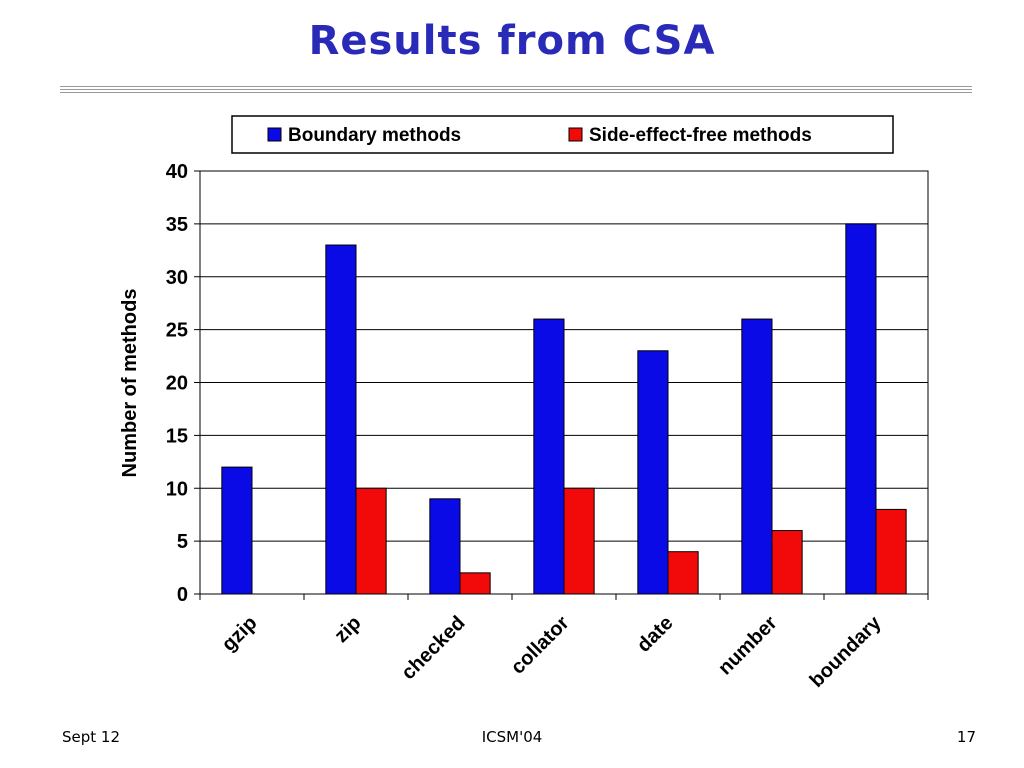 The height and width of the screenshot is (768, 1024). I want to click on legend-label-boundary: Boundary methods, so click(374, 135).